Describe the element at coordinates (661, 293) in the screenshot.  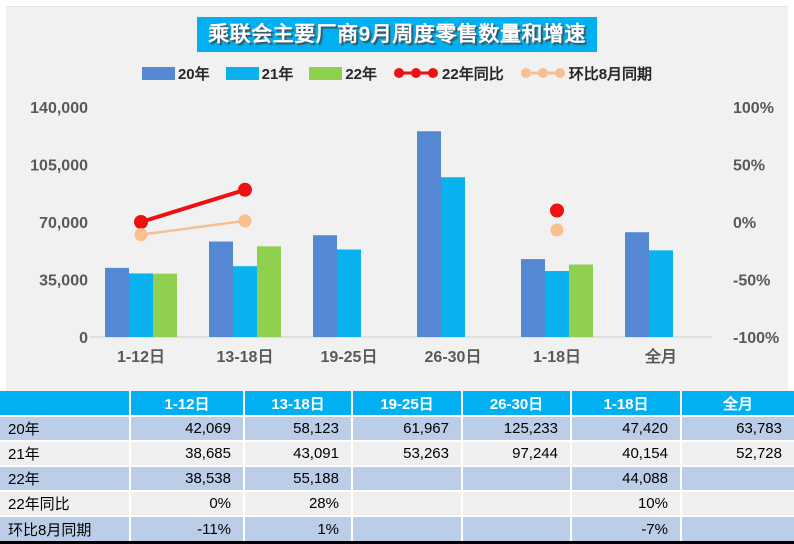
I see `bar-21年-全月` at that location.